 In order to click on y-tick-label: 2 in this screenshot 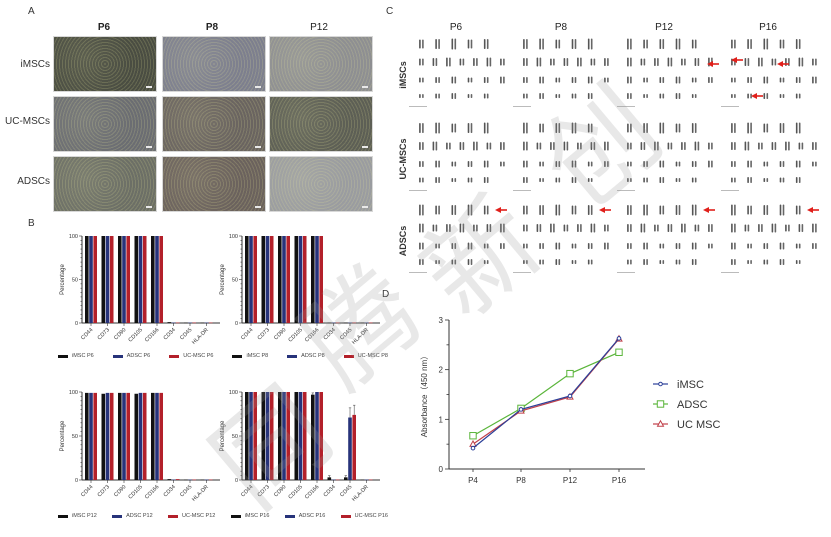, I will do `click(441, 370)`.